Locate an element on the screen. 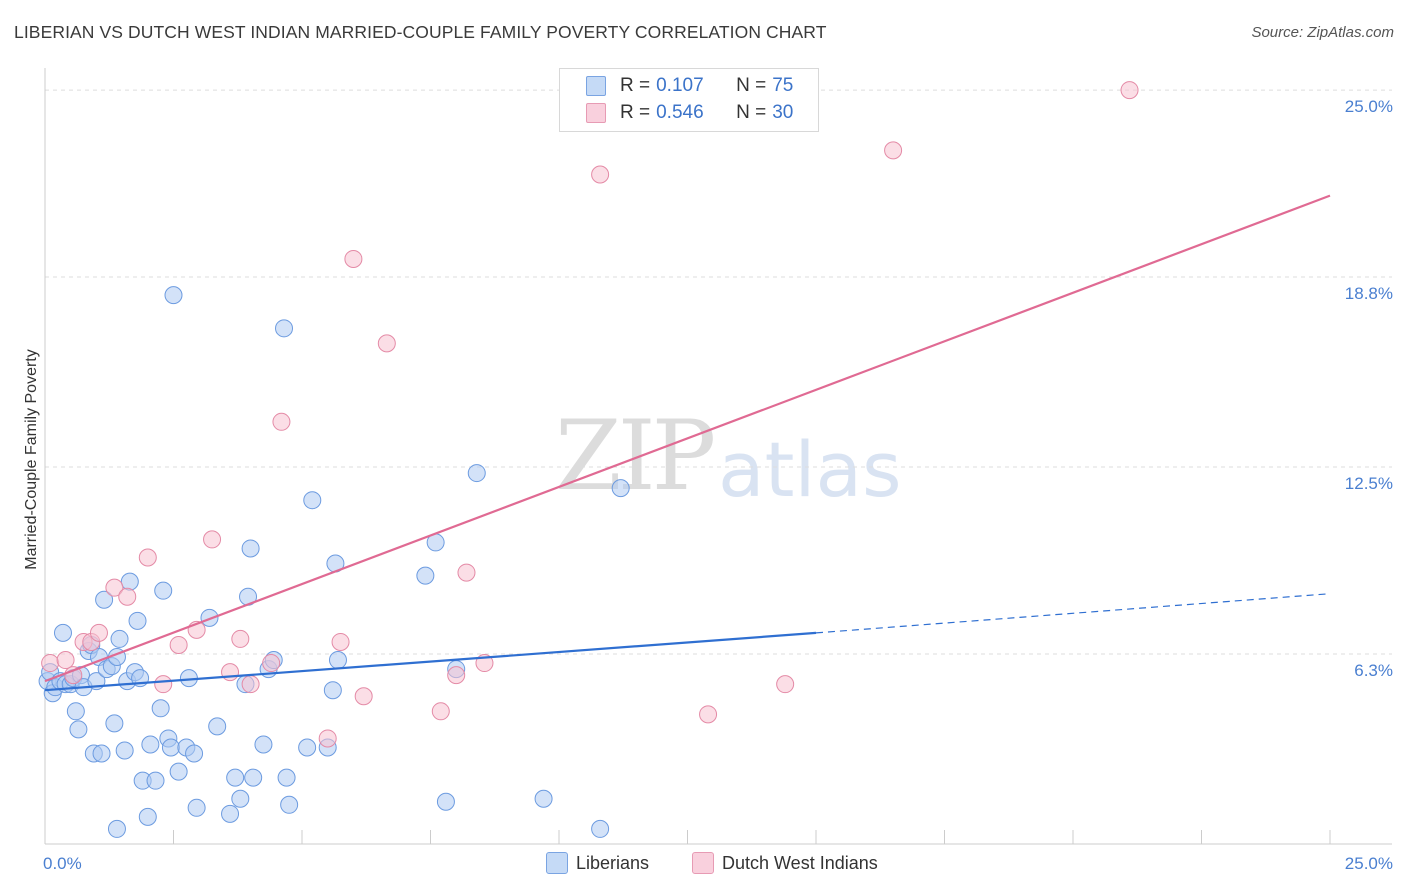 This screenshot has width=1406, height=892. legend-swatch-blue is located at coordinates (596, 86).